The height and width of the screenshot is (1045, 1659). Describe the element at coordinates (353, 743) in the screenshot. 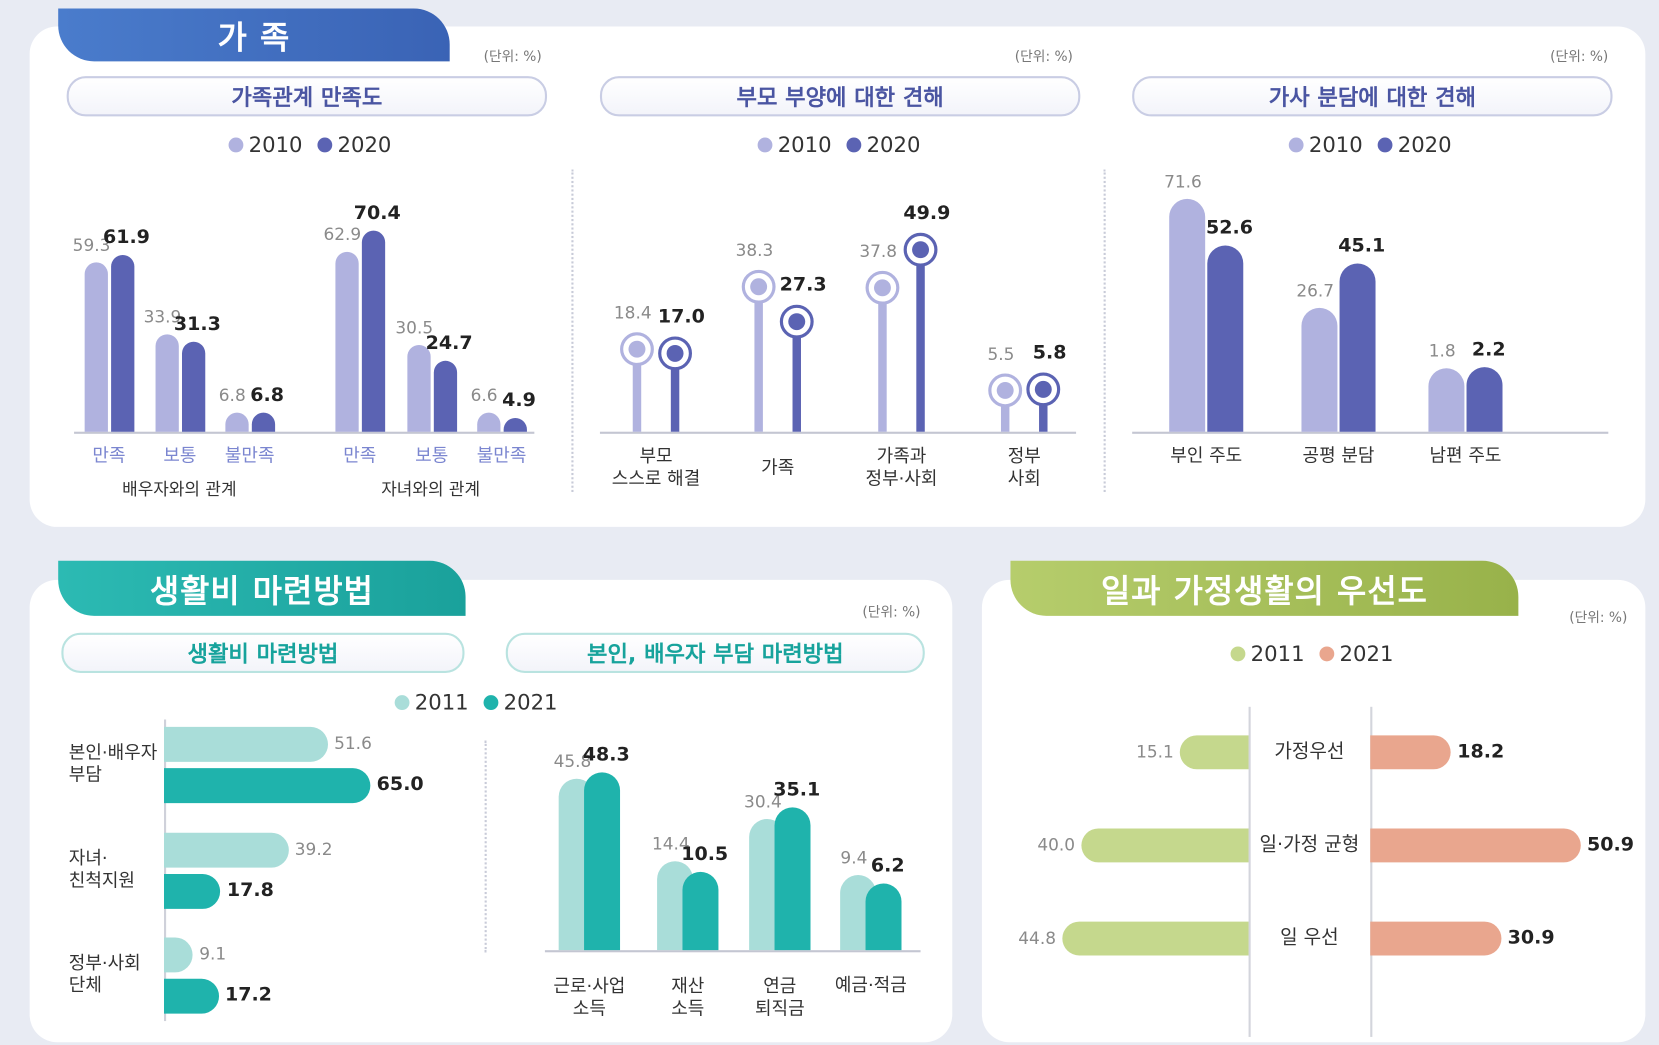

I see `value-label: 51.6` at that location.